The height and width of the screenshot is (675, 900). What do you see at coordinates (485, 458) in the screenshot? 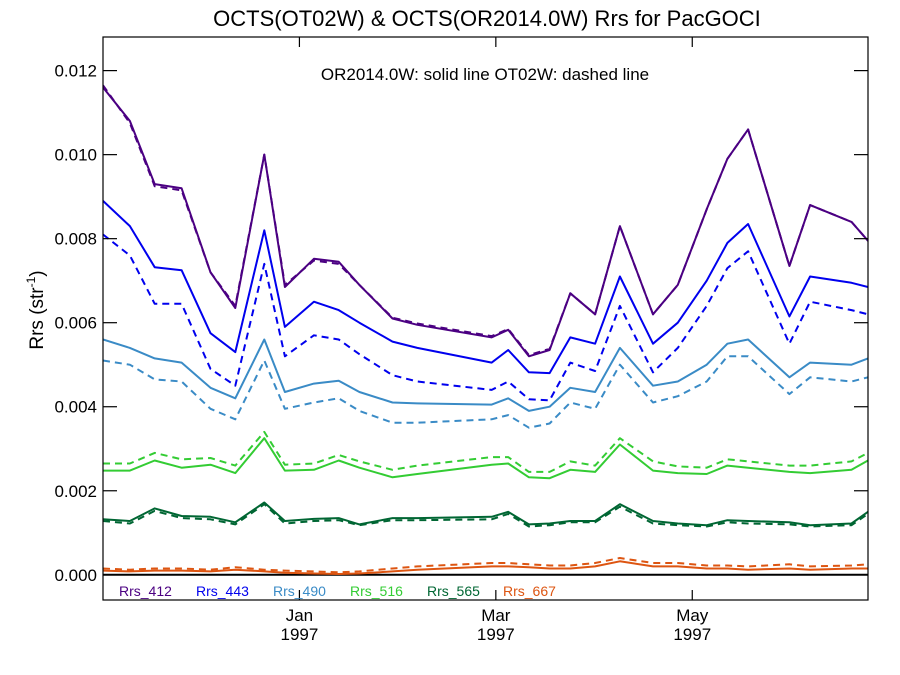
I see `series-line-rrs-516-solid` at bounding box center [485, 458].